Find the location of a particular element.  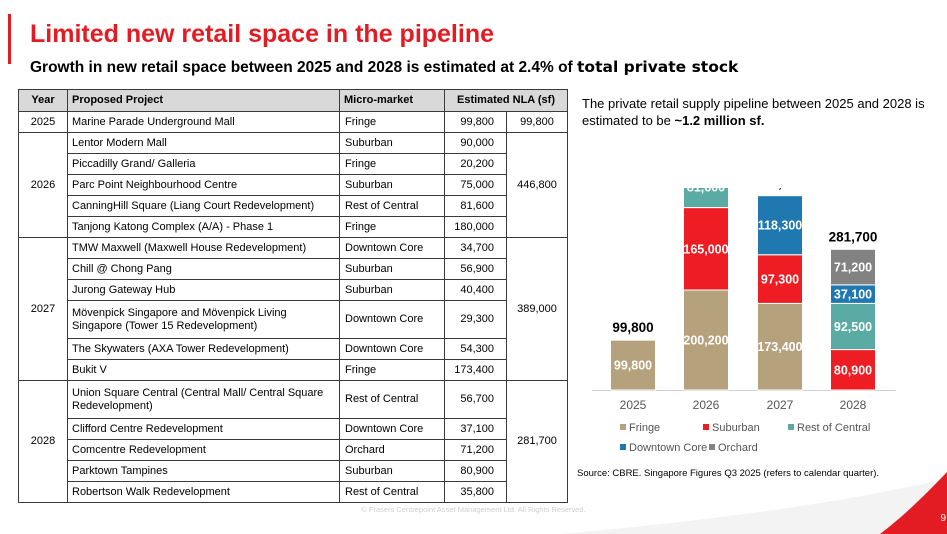

year-total-cell: 281,700 is located at coordinates (537, 441).